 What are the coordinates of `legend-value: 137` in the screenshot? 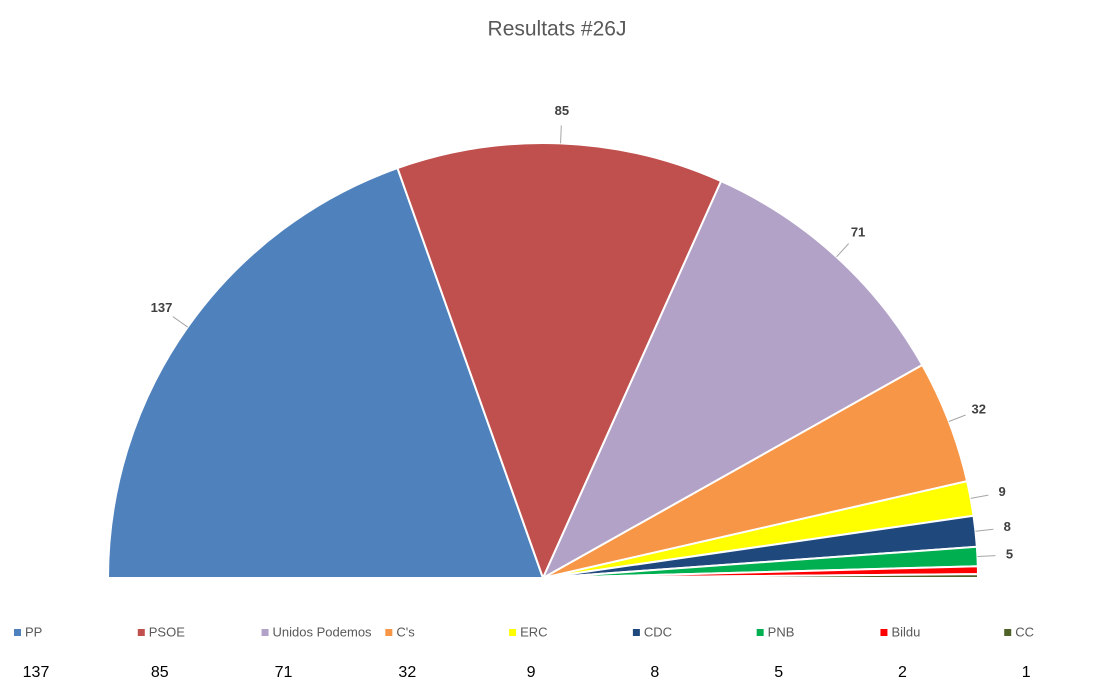 It's located at (36, 672).